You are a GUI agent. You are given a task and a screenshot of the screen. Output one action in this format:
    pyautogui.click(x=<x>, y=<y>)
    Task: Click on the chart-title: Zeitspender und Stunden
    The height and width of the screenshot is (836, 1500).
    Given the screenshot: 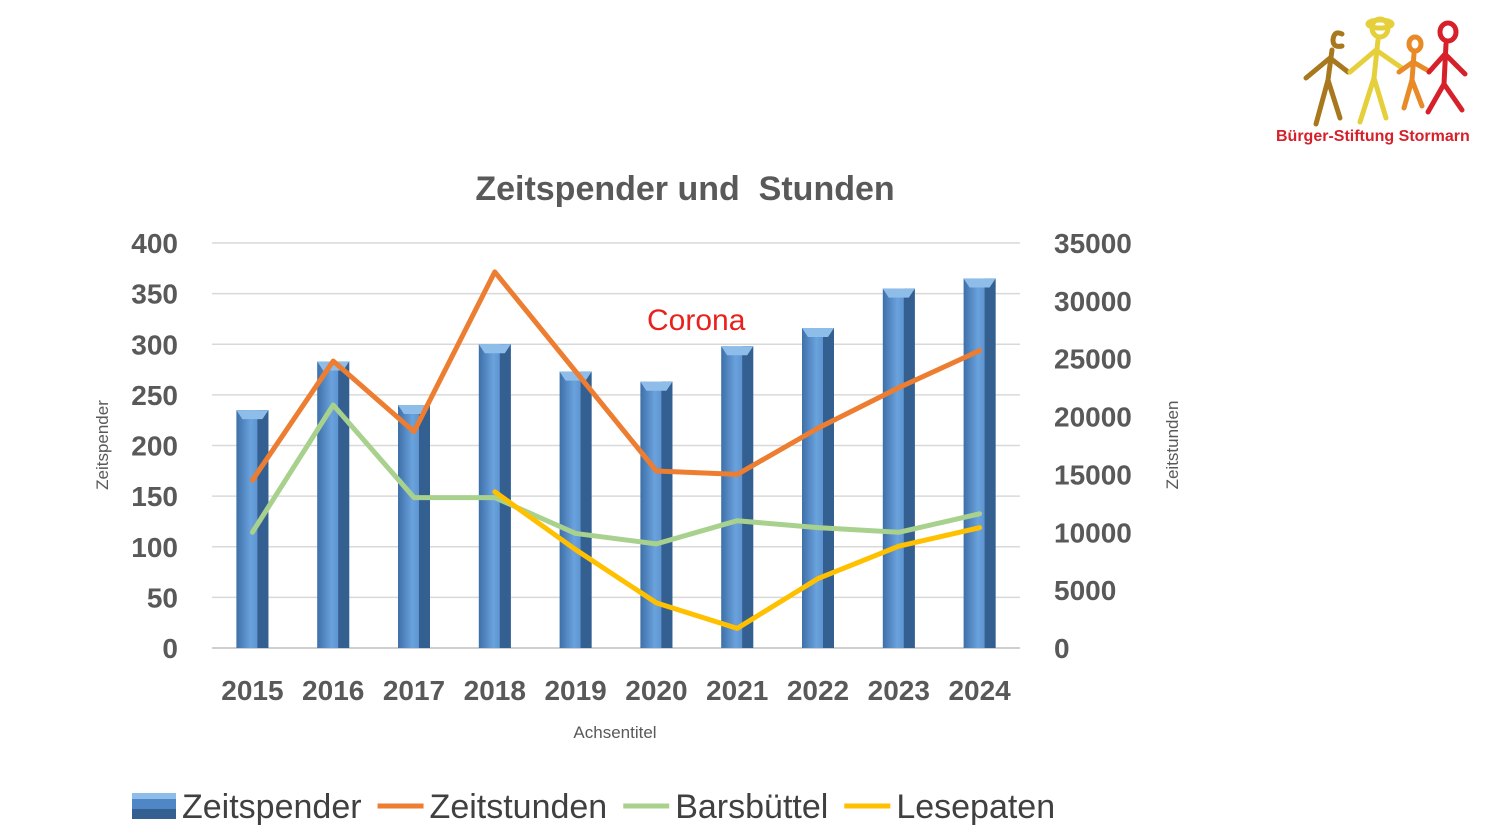 What is the action you would take?
    pyautogui.click(x=684, y=189)
    